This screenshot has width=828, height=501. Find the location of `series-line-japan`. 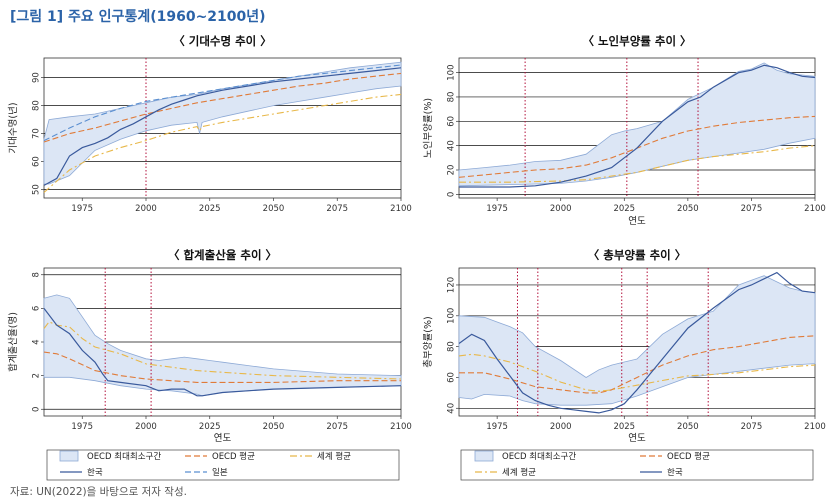

series-line-japan is located at coordinates (222, 103).